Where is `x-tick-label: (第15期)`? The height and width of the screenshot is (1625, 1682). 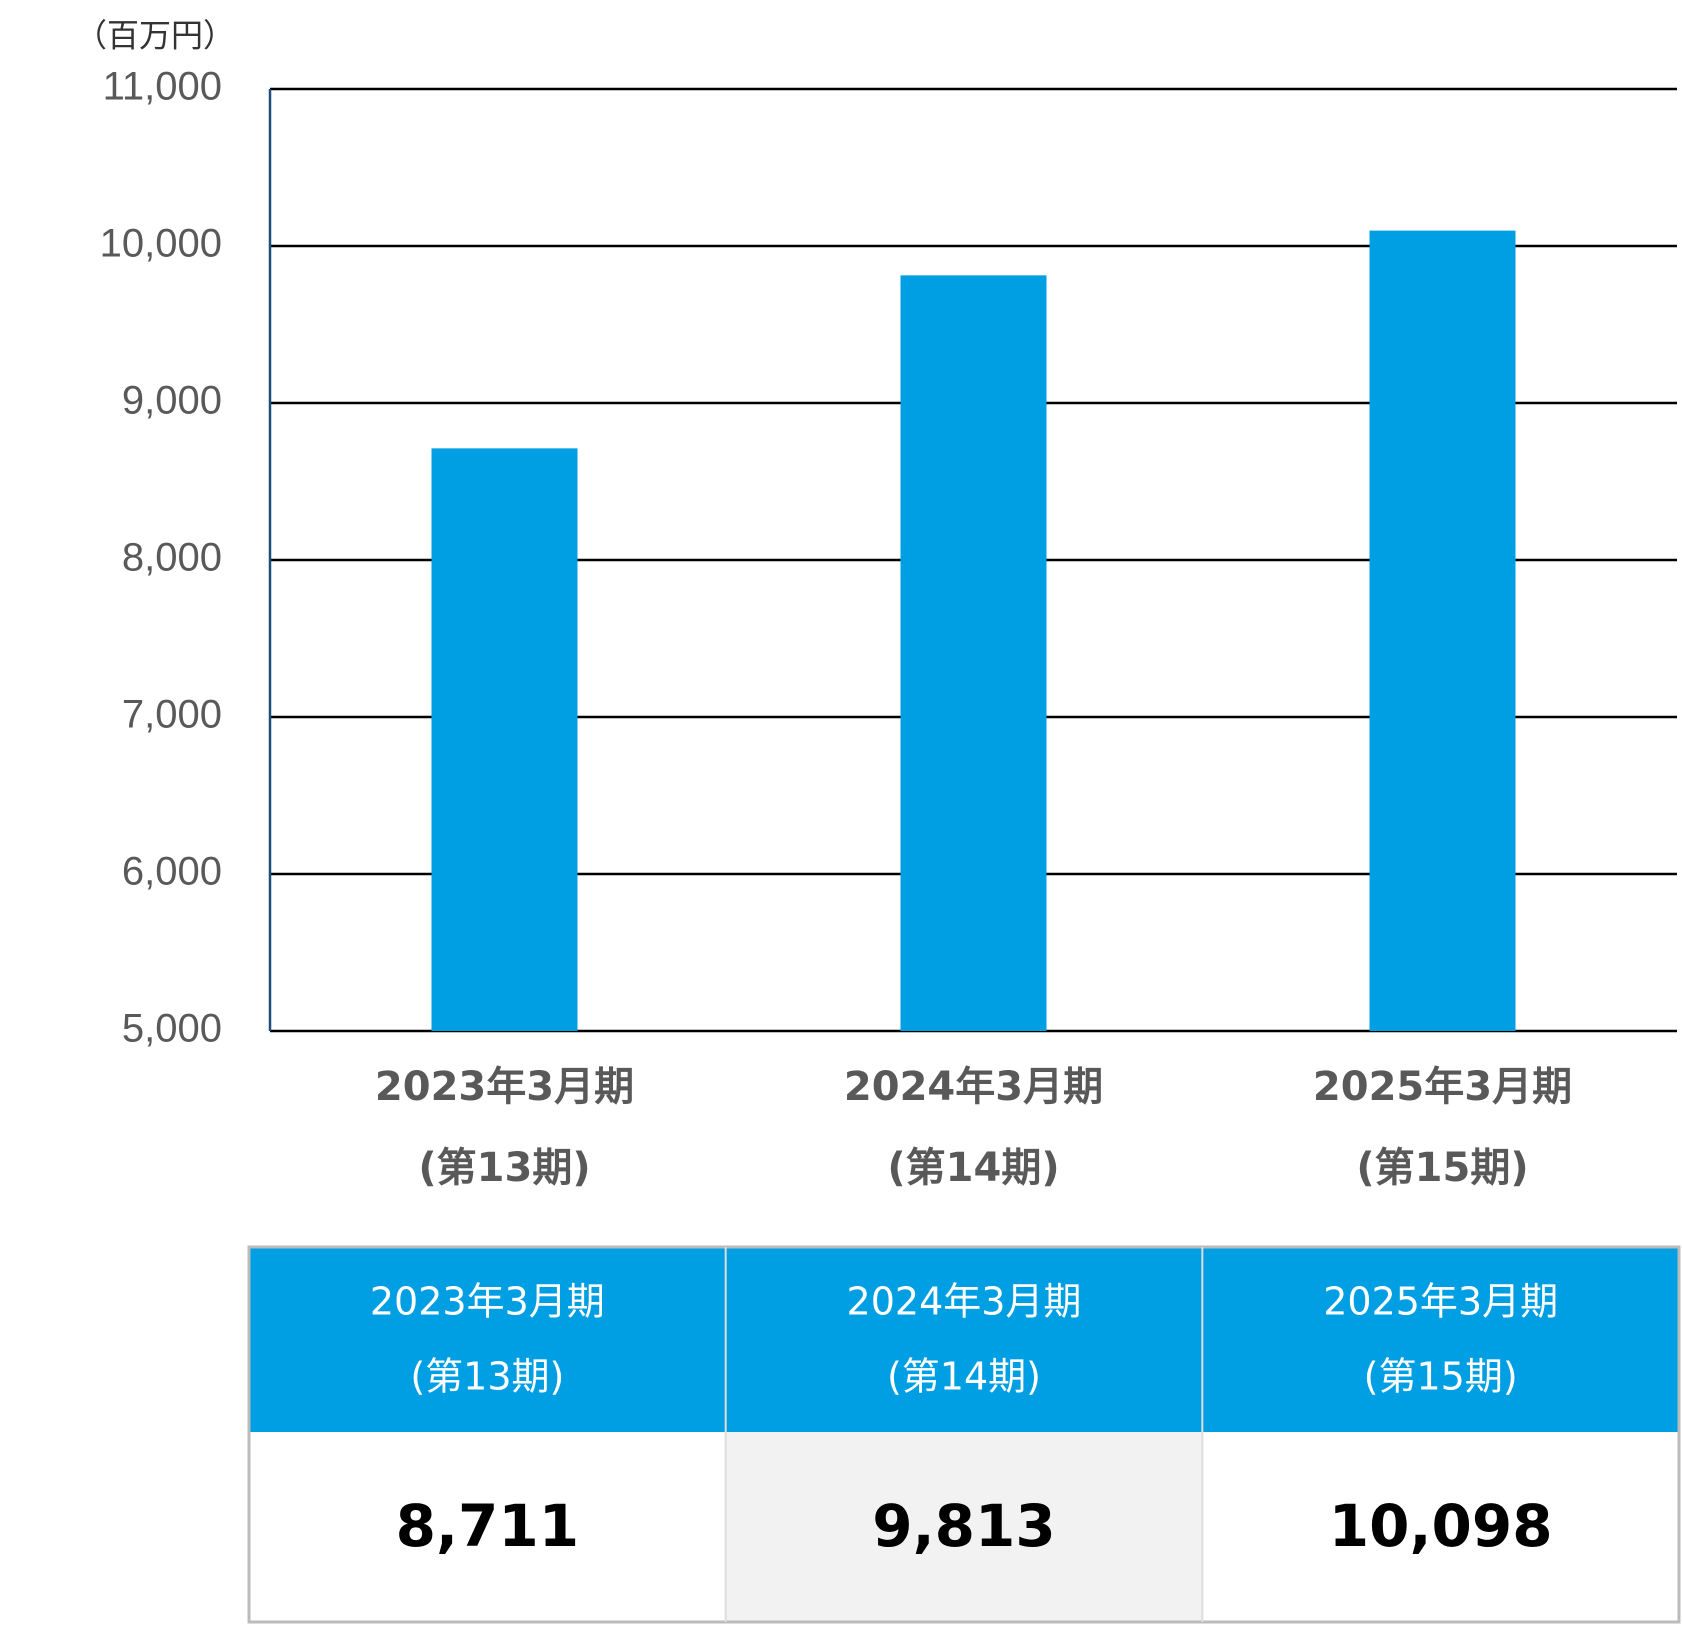 x-tick-label: (第15期) is located at coordinates (1442, 1168).